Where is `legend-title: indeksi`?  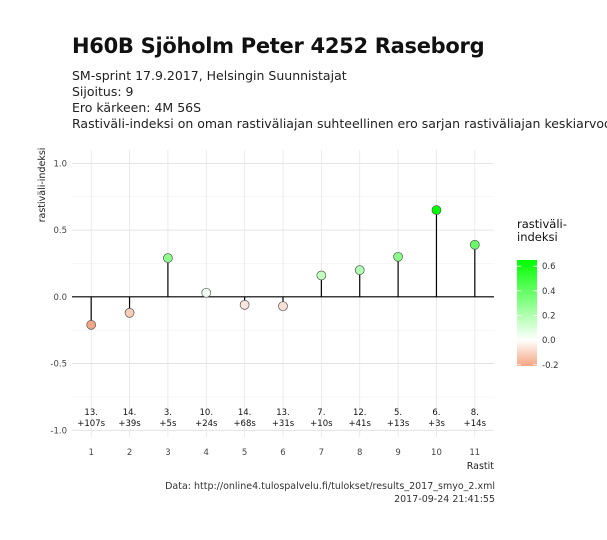 legend-title: indeksi is located at coordinates (537, 237).